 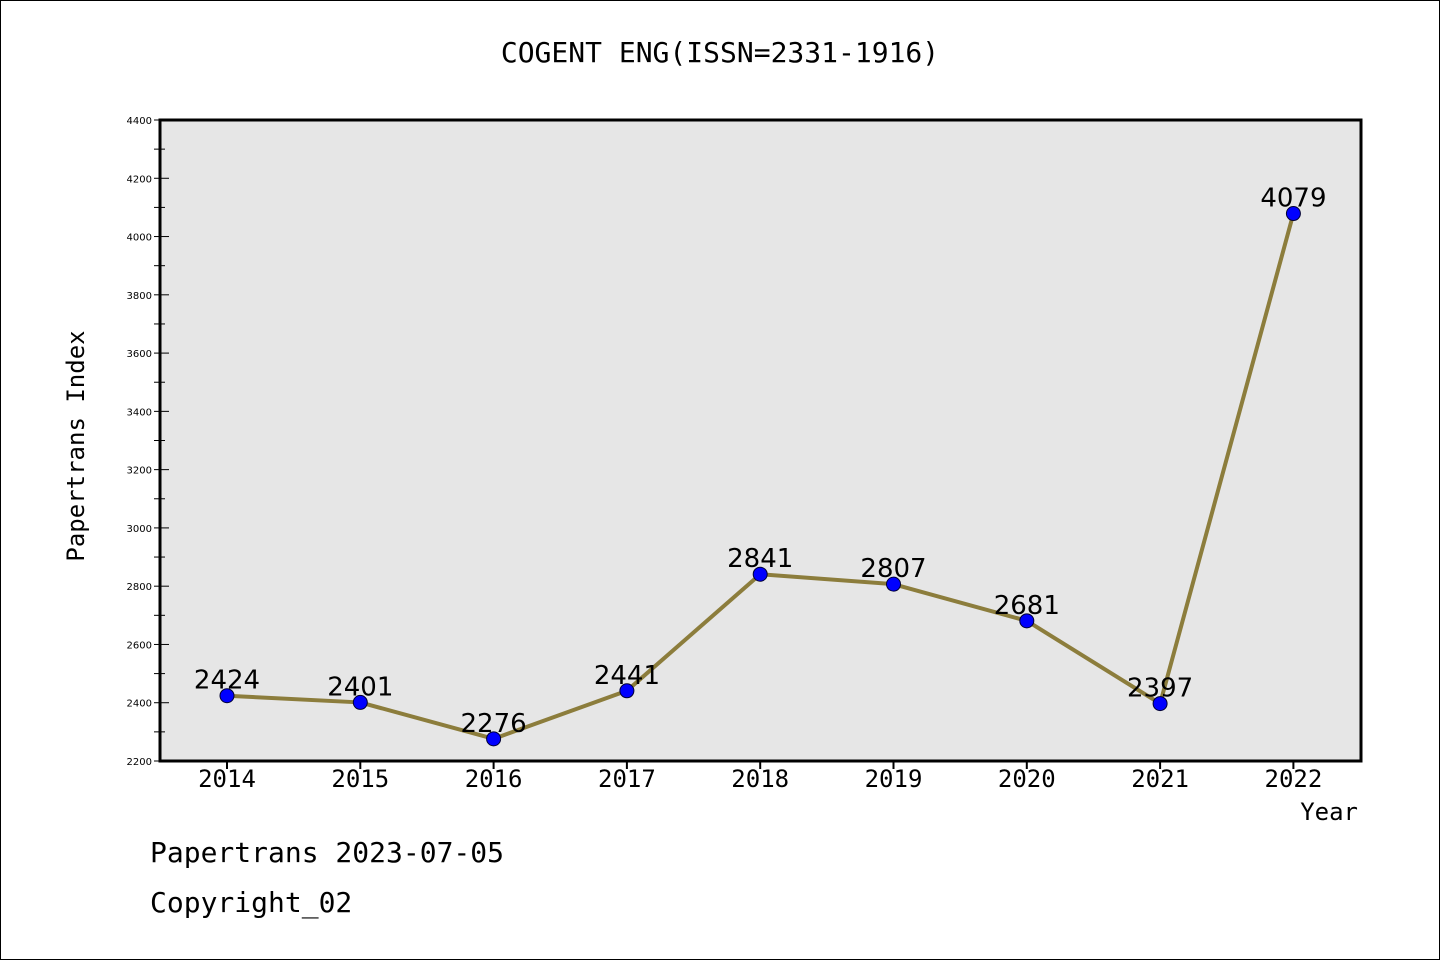 What do you see at coordinates (720, 52) in the screenshot?
I see `chart-title: COGENT ENG(ISSN=2331-1916)` at bounding box center [720, 52].